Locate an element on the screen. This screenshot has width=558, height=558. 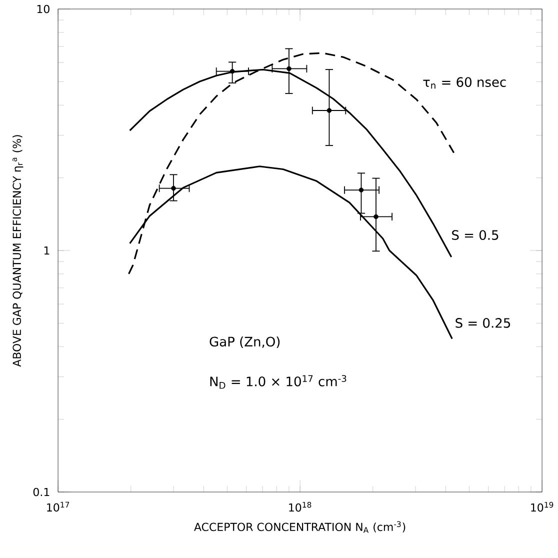
y-tick-label: 10 is located at coordinates (43, 9).